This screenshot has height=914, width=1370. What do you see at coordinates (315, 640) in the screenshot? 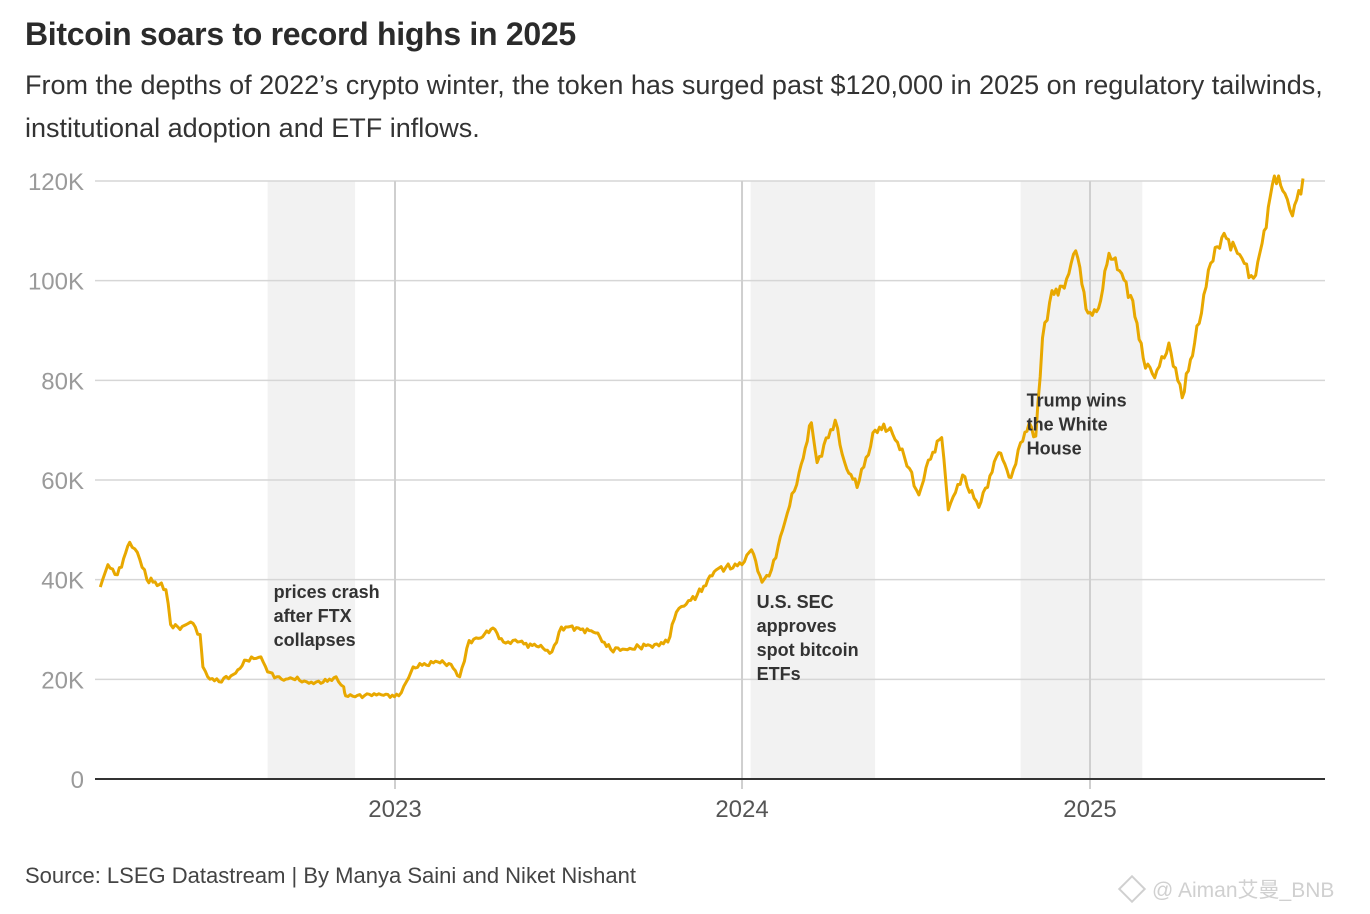
I see `annotation-1-line: collapses` at bounding box center [315, 640].